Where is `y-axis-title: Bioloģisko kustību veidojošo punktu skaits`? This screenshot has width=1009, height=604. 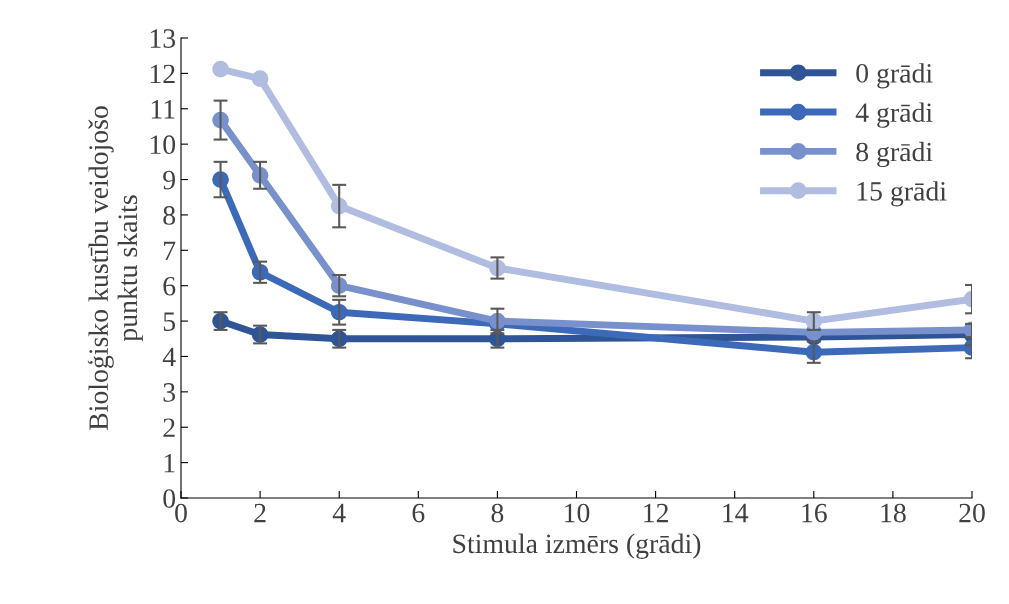
y-axis-title: Bioloģisko kustību veidojošo punktu skaits is located at coordinates (115, 268).